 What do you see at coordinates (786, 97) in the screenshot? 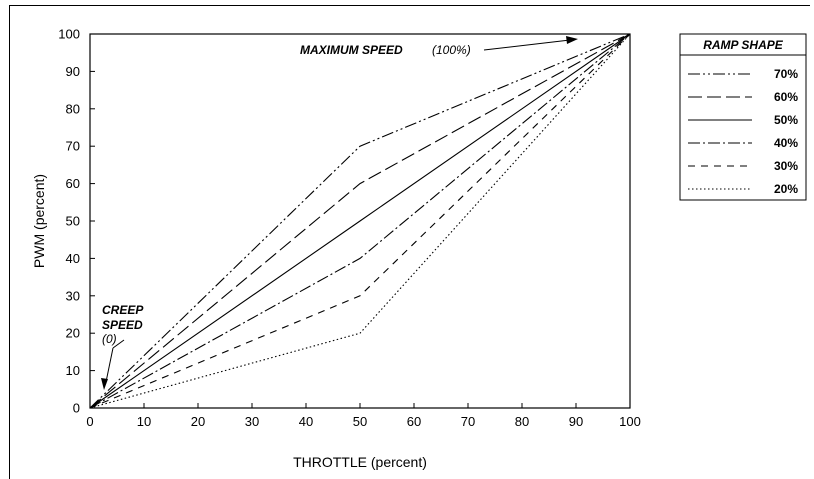
I see `legend-label: 60%` at bounding box center [786, 97].